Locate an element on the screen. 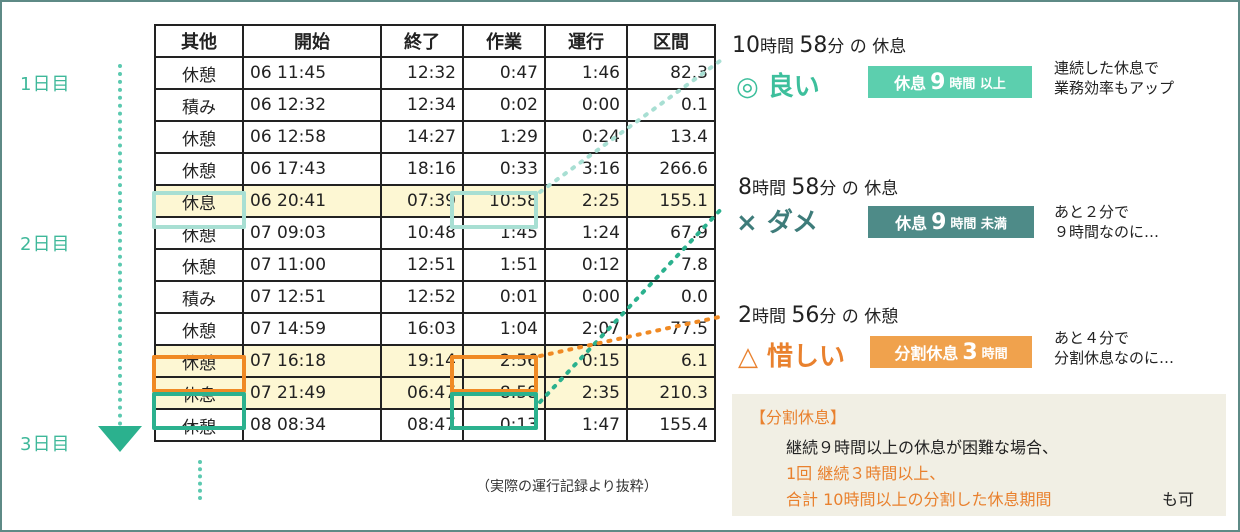  table-cell: 19:14 is located at coordinates (422, 361).